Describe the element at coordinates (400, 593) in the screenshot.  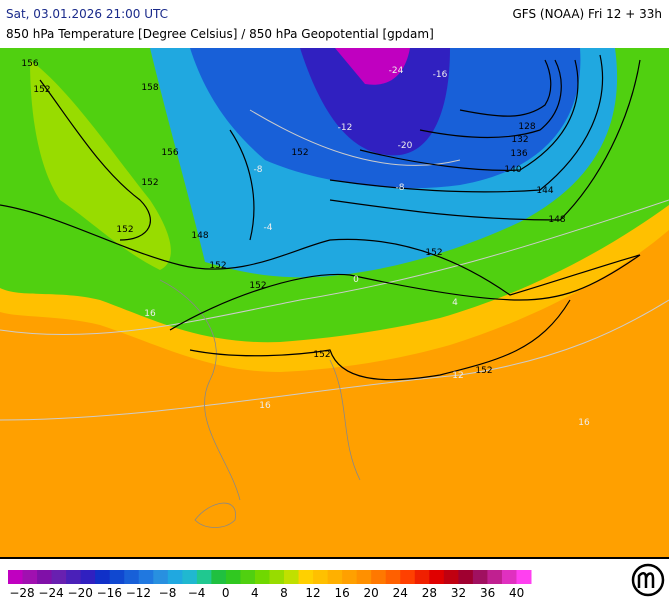
I see `colorbar-label: 24` at that location.